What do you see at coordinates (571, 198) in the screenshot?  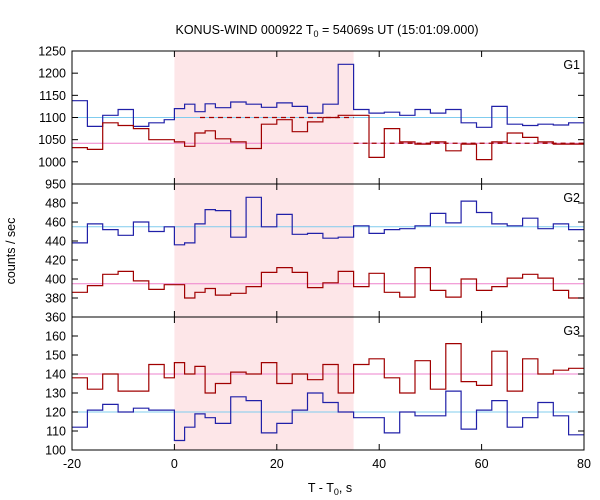 I see `panel-label: G2` at bounding box center [571, 198].